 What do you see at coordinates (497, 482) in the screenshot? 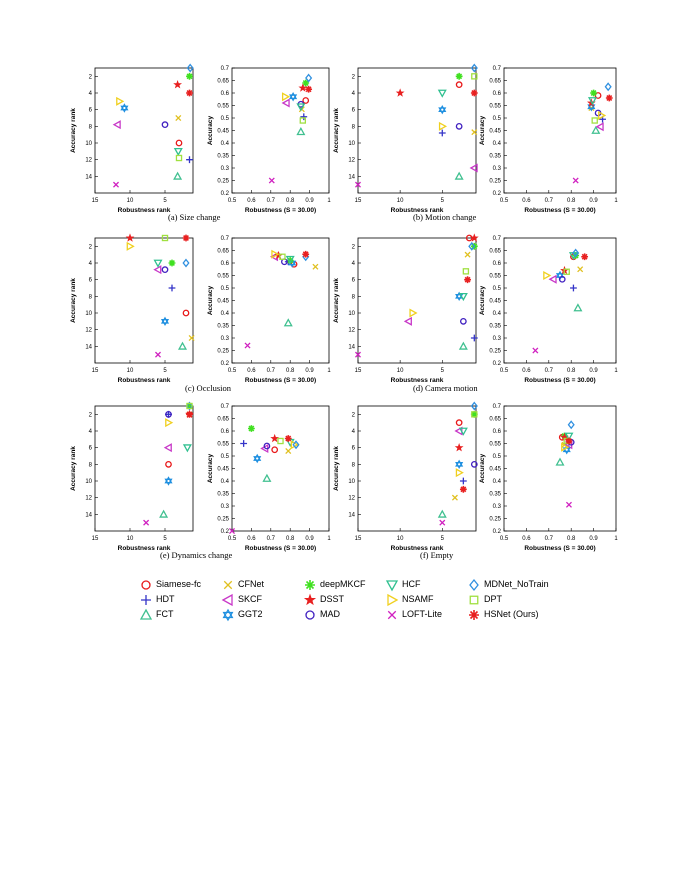
I see `y-tick-label: 0.4` at bounding box center [497, 482].